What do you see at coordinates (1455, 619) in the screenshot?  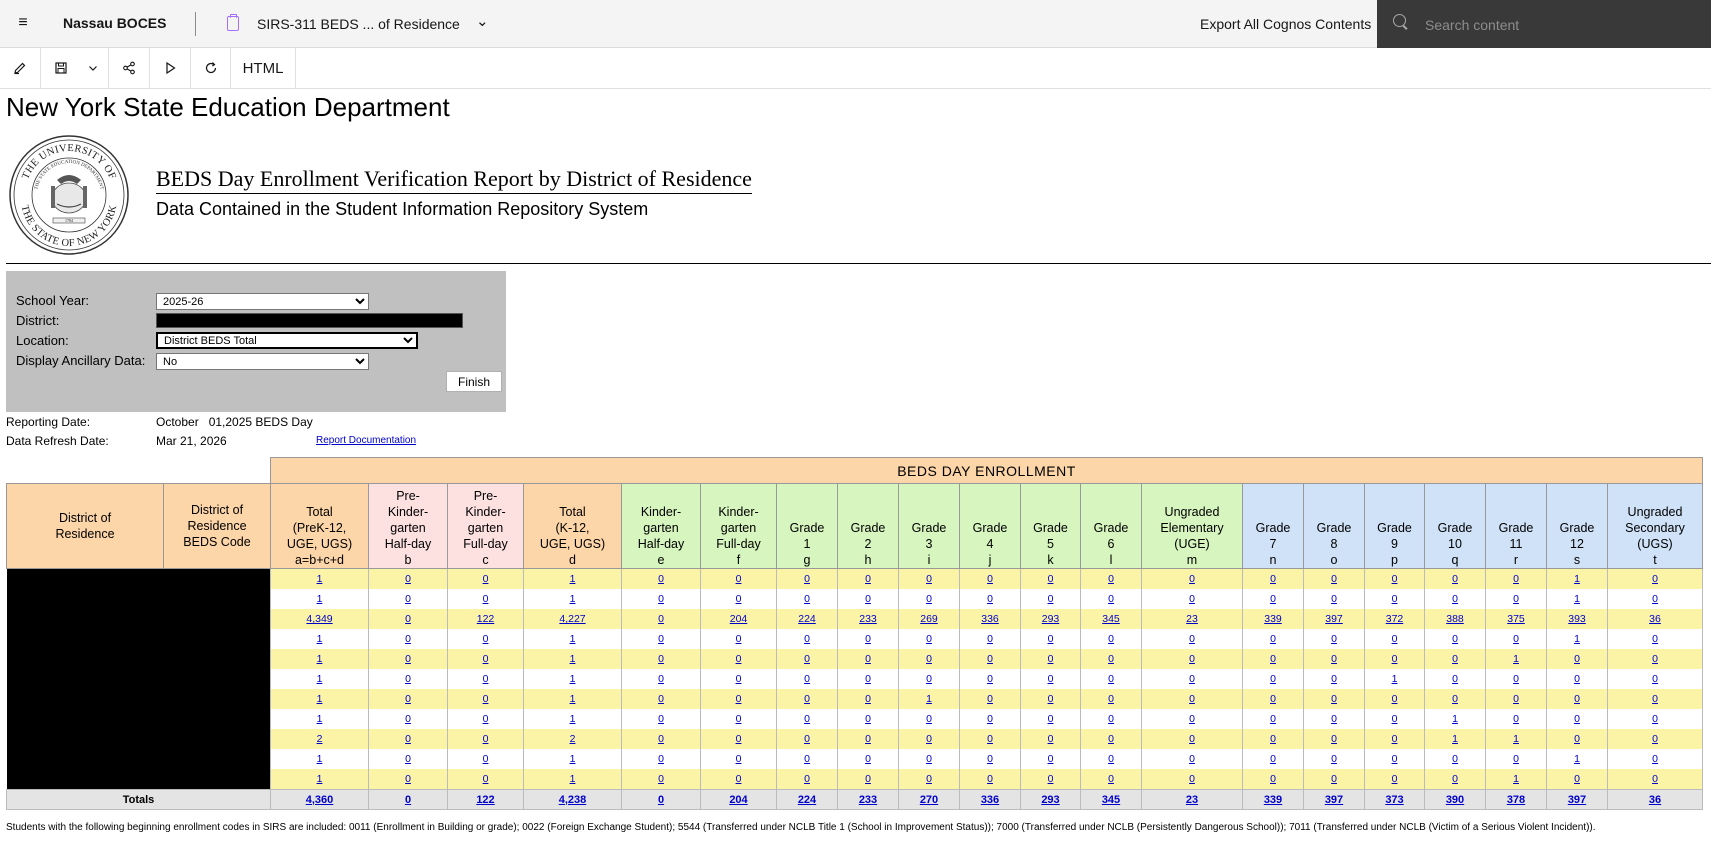 I see `enrollment-drill-link: 388` at bounding box center [1455, 619].